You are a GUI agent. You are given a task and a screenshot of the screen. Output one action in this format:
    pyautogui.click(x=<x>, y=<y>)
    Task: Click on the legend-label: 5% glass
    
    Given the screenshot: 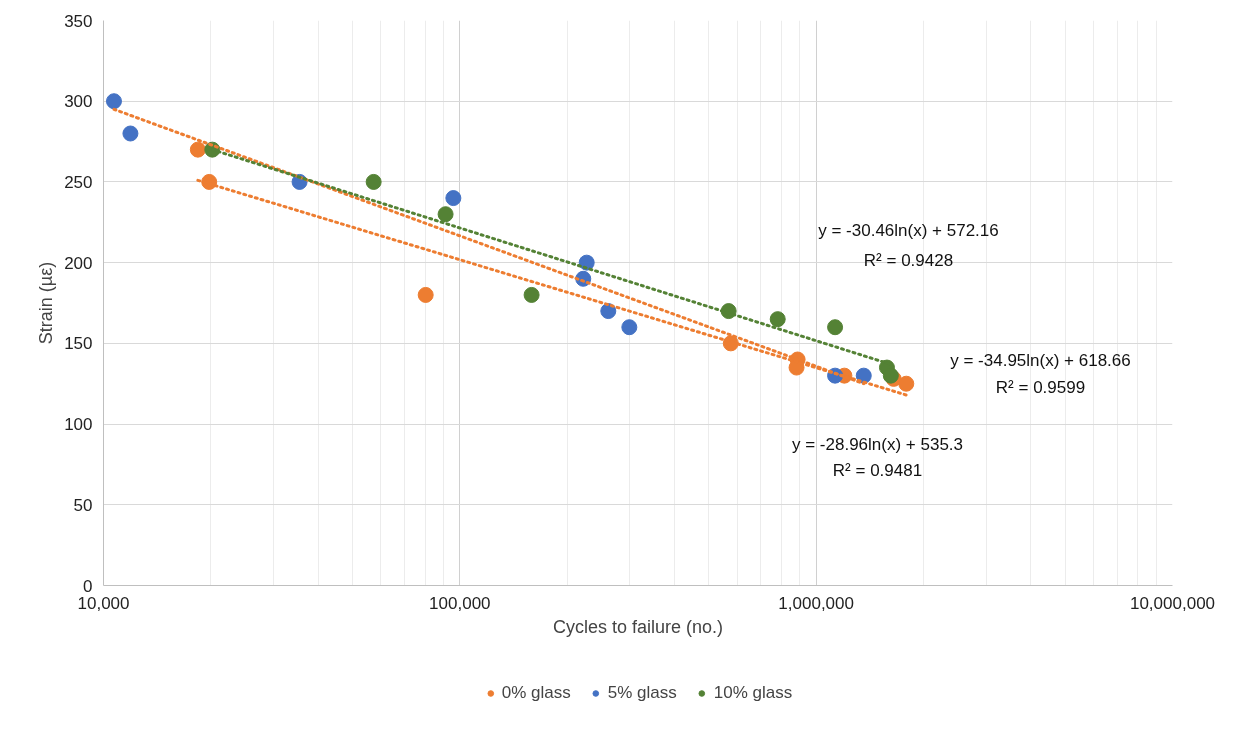 What is the action you would take?
    pyautogui.click(x=642, y=692)
    